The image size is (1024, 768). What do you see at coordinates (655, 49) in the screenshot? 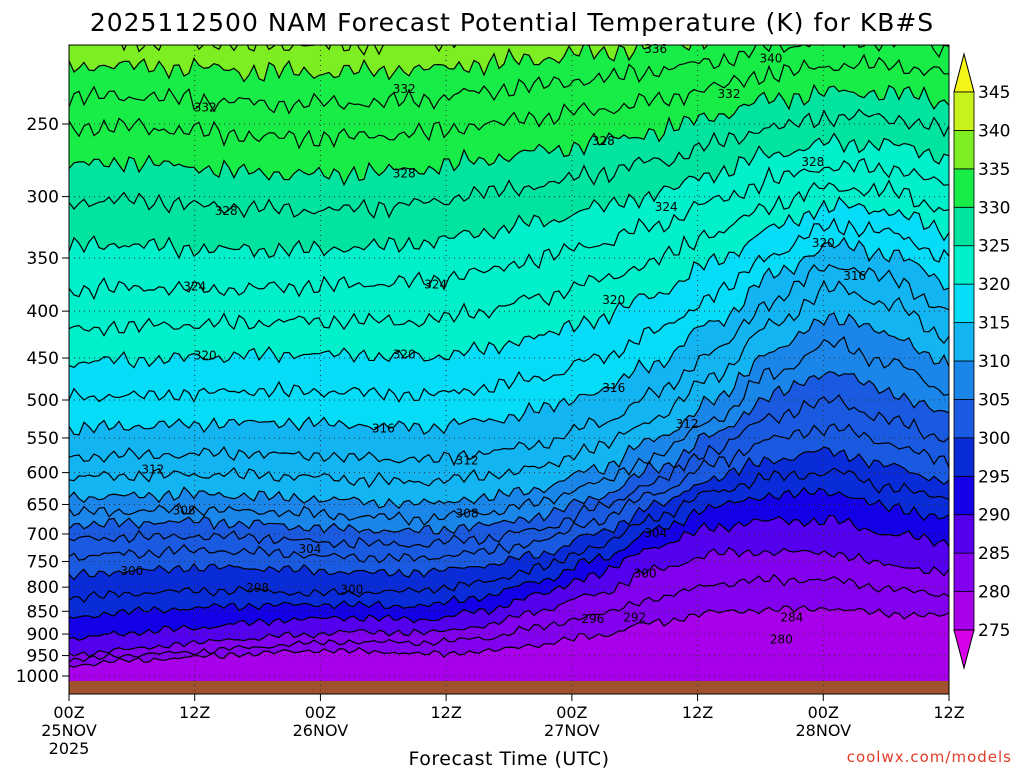
I see `contour-label-336: 336` at bounding box center [655, 49].